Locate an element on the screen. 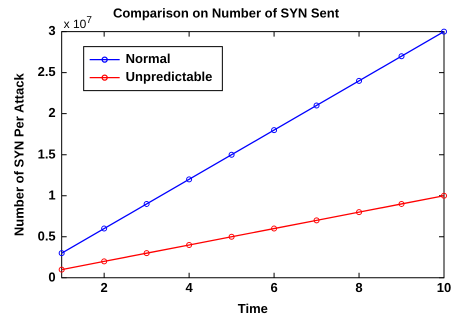 This screenshot has height=323, width=474. x-tick-label: 4 is located at coordinates (189, 288).